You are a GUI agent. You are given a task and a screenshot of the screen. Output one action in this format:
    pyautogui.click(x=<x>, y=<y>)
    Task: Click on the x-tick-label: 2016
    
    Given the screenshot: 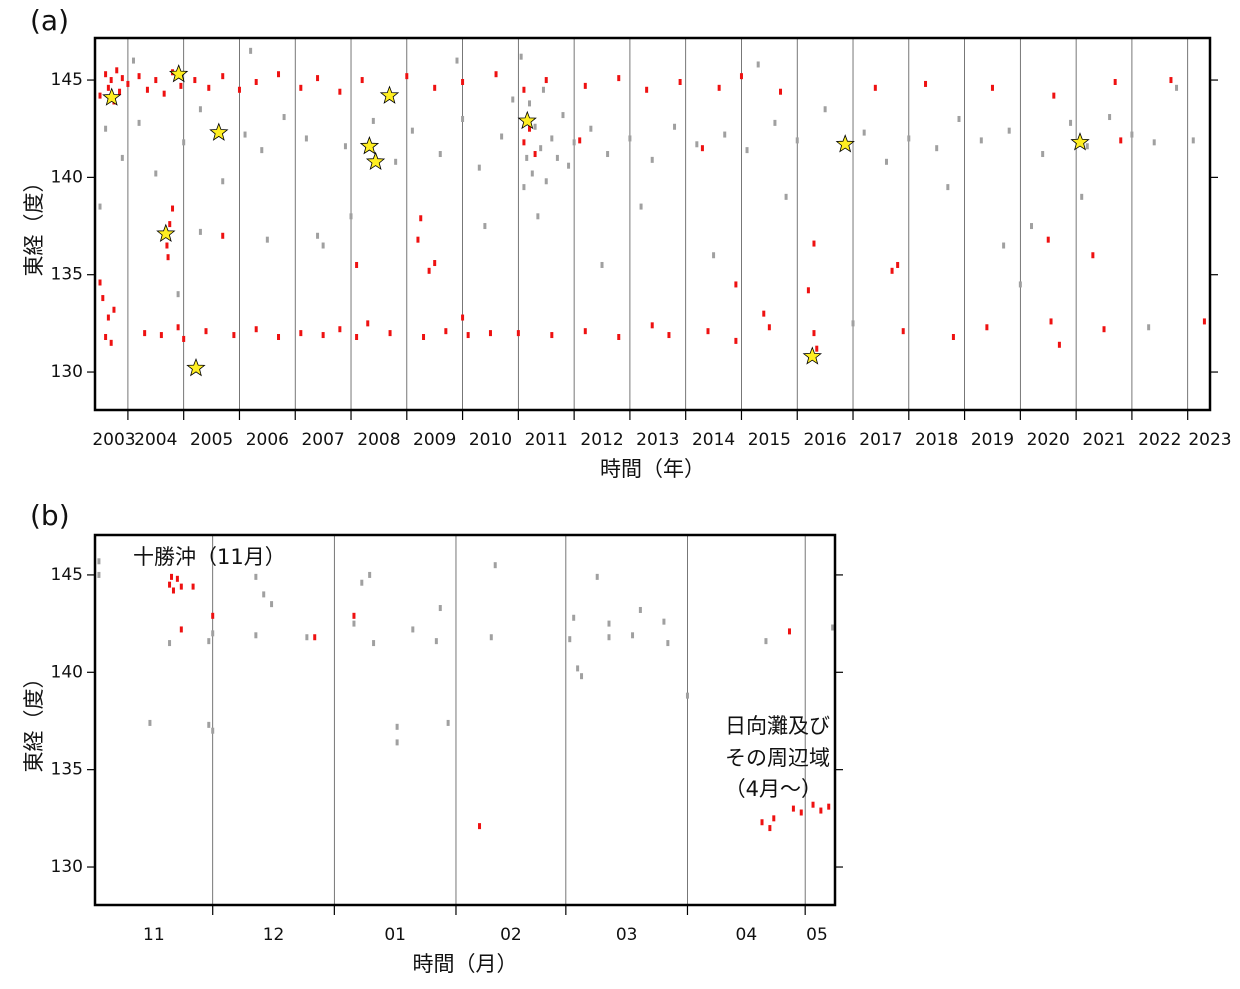 What is the action you would take?
    pyautogui.click(x=824, y=440)
    